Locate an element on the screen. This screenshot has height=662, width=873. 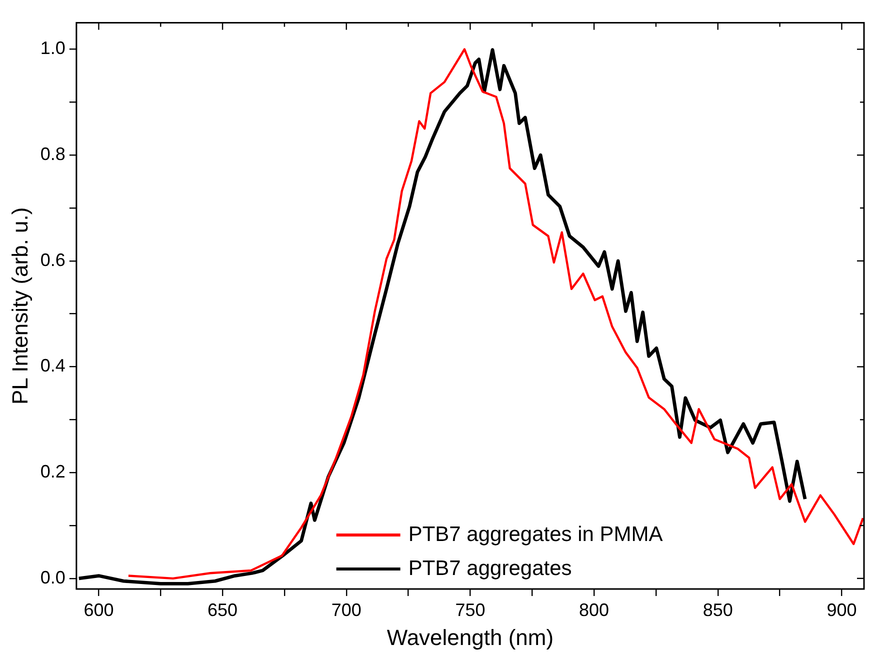
y-tick-label: 0.8 is located at coordinates (53, 154).